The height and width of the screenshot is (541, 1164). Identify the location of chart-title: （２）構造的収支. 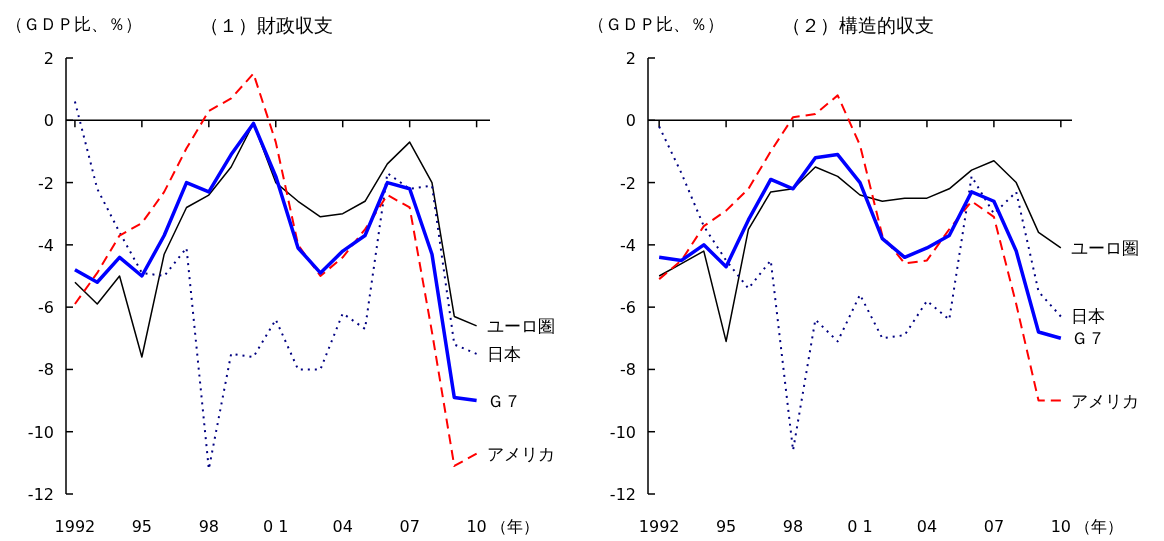
(858, 25).